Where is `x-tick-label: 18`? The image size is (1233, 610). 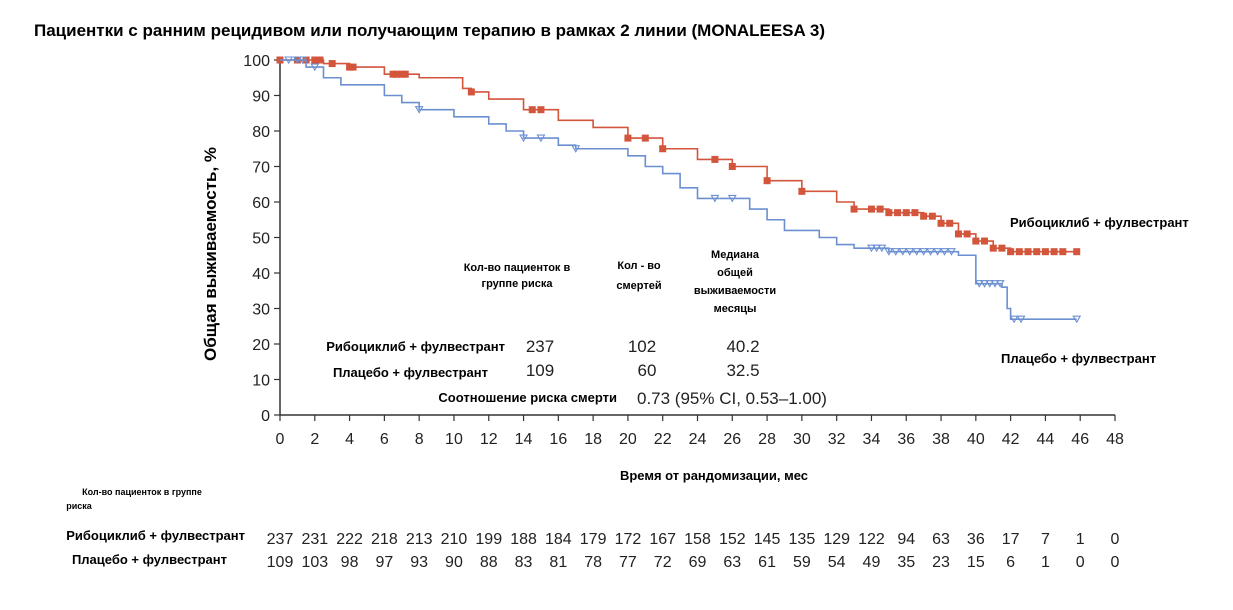
x-tick-label: 18 is located at coordinates (593, 439).